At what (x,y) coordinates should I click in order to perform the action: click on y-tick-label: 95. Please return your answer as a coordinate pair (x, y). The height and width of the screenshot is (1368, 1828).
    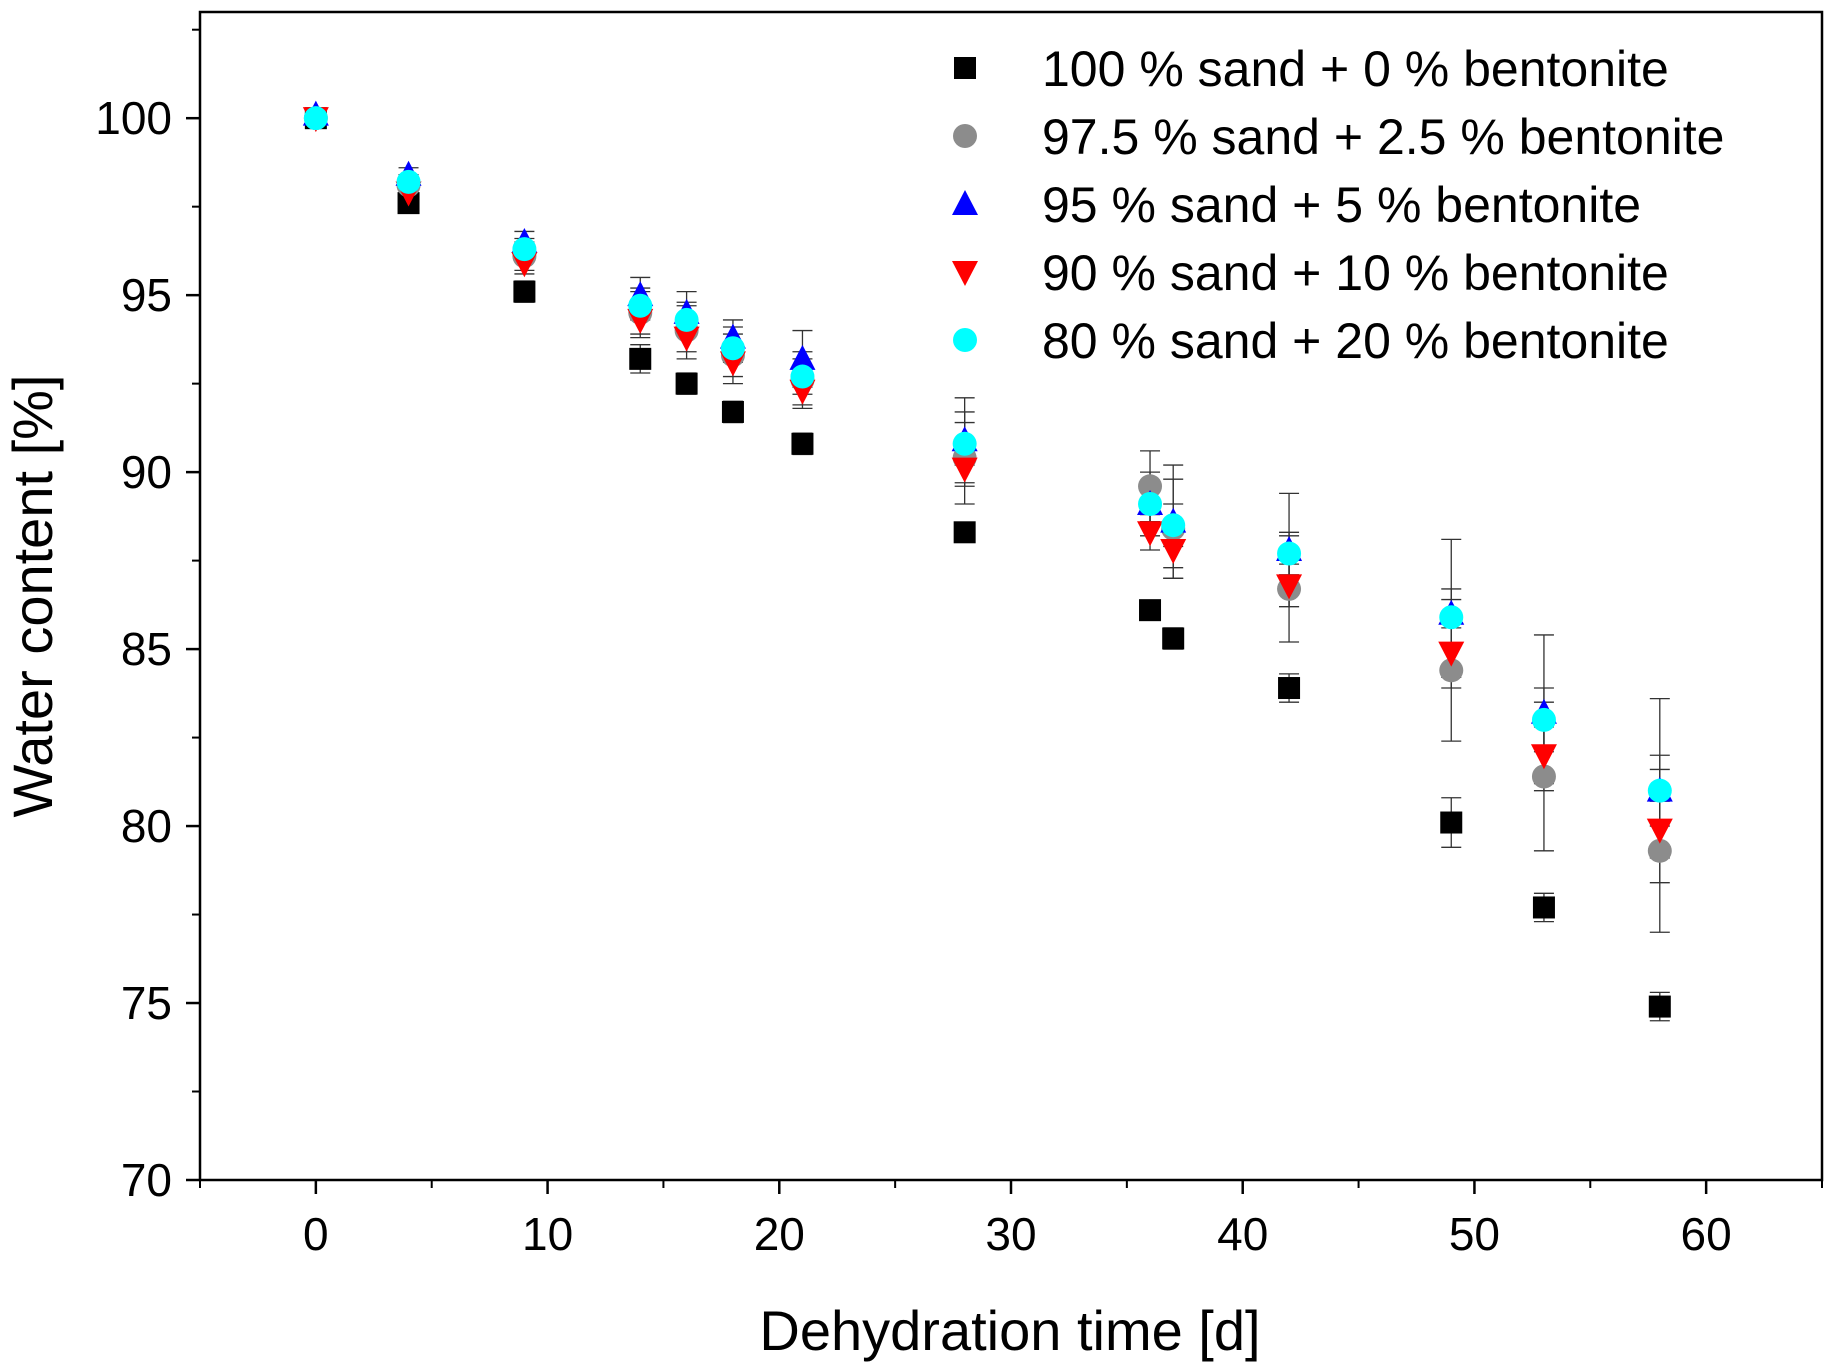
    Looking at the image, I should click on (146, 295).